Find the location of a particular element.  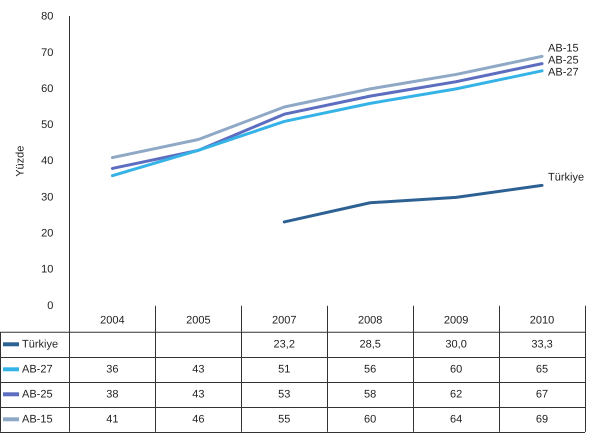

data-label: 51 is located at coordinates (284, 369).